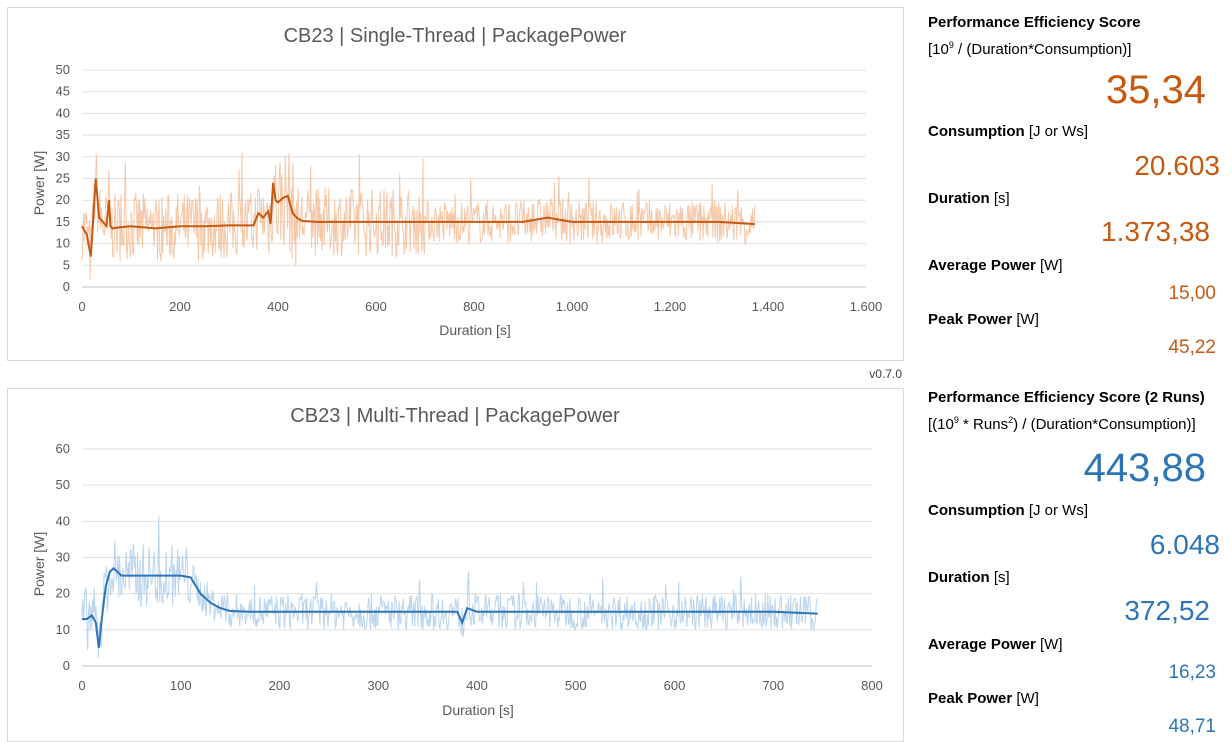 The width and height of the screenshot is (1232, 742). Describe the element at coordinates (1066, 397) in the screenshot. I see `mt-score-label: Performance Efficiency Score (2 Runs)` at that location.